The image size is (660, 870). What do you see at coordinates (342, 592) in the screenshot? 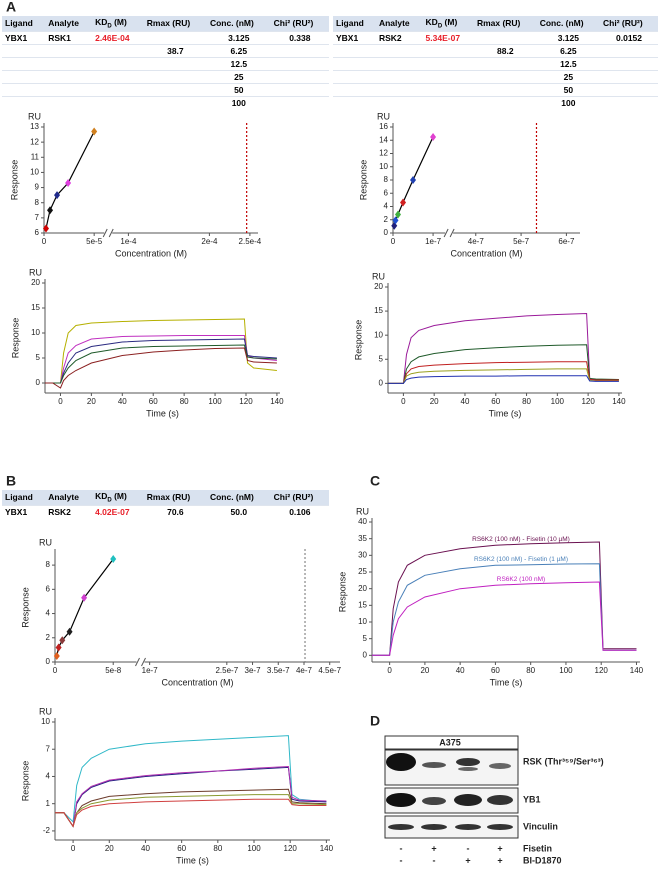
I see `y-axis-title: Response` at bounding box center [342, 592].